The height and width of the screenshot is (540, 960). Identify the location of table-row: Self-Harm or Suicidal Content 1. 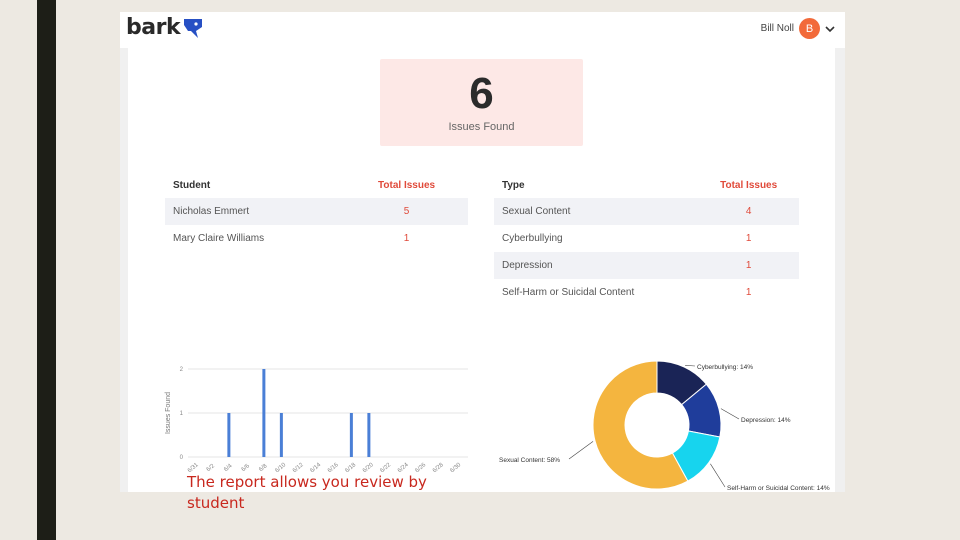
(646, 292).